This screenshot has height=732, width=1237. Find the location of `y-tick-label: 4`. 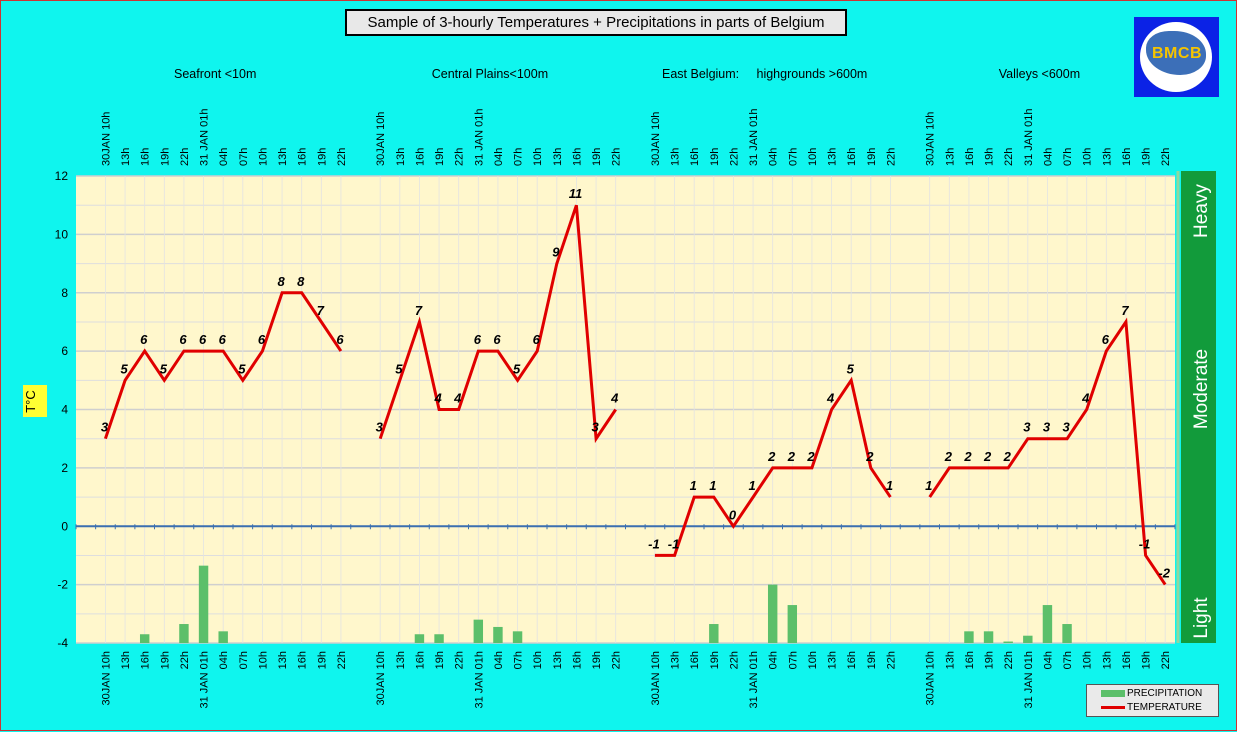

y-tick-label: 4 is located at coordinates (64, 410).